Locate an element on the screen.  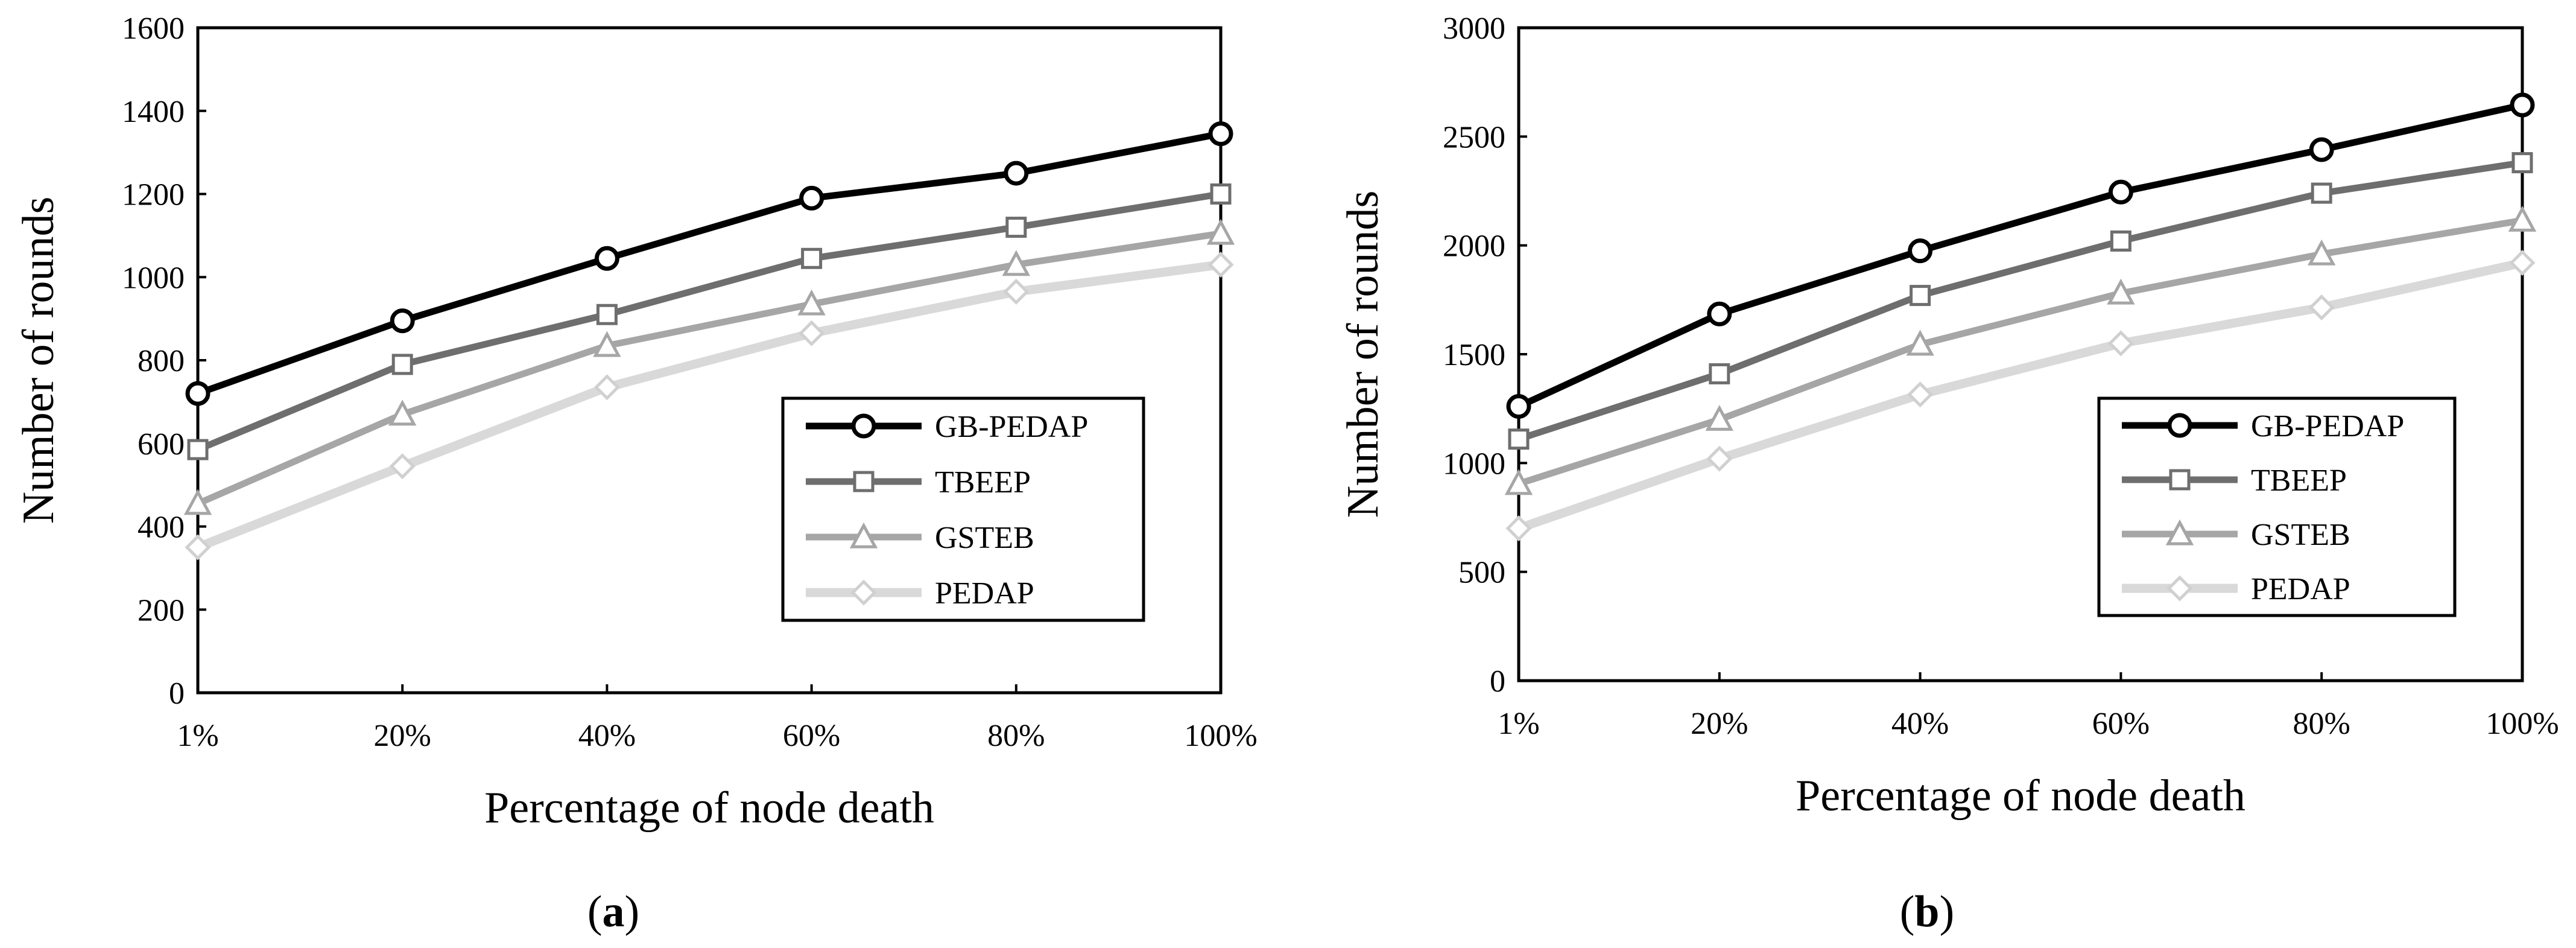
y-tick-label: 1400 is located at coordinates (153, 112).